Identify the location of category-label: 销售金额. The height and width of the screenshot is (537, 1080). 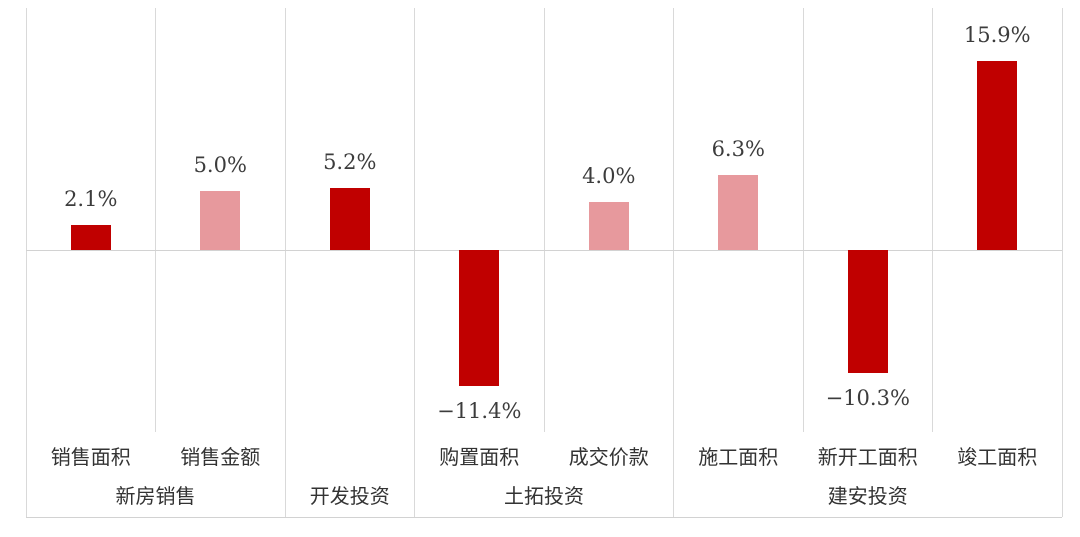
(220, 457).